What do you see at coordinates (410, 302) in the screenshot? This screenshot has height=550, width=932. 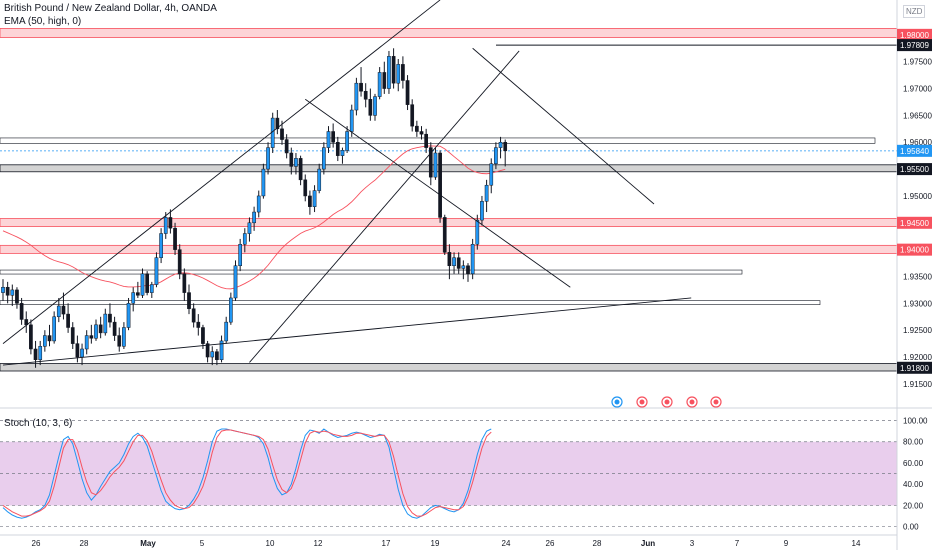 I see `level-box` at bounding box center [410, 302].